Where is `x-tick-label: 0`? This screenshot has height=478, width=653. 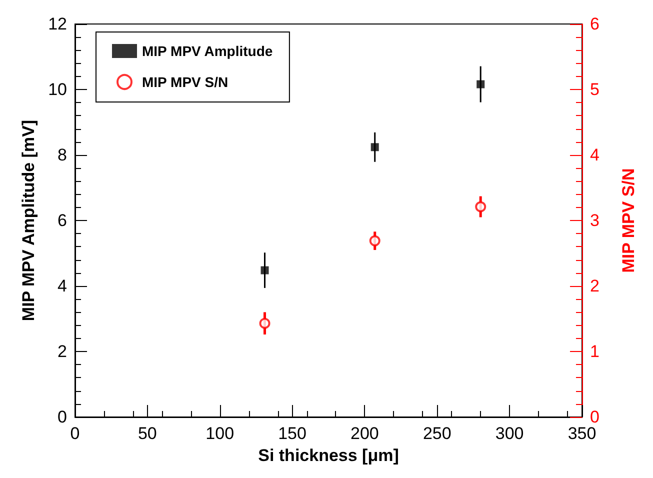
x-tick-label: 0 is located at coordinates (75, 433).